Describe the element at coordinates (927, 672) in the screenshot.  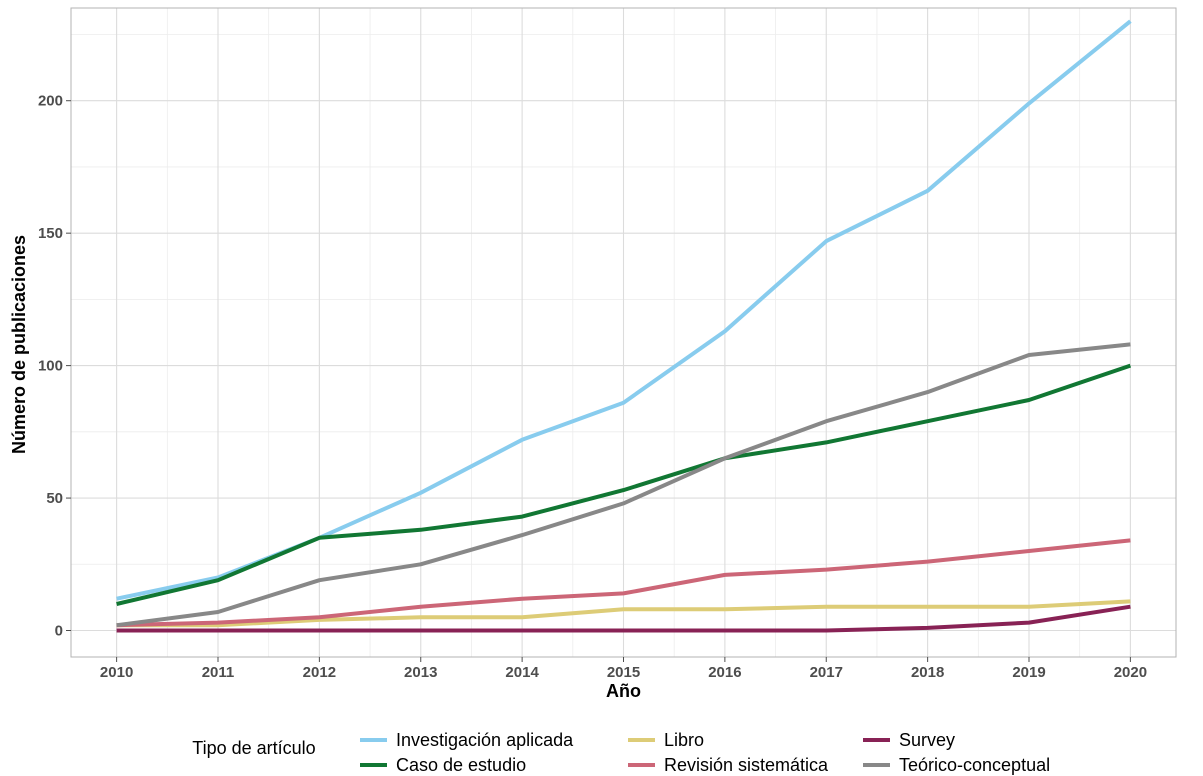
I see `x-tick-label: 2018` at that location.